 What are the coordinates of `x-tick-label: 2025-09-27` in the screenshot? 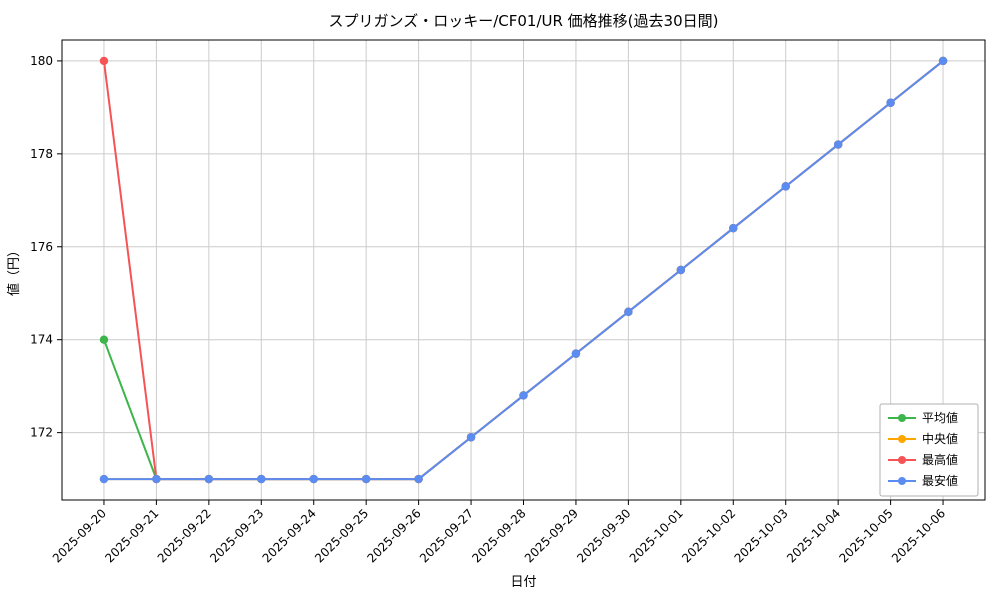 It's located at (446, 535).